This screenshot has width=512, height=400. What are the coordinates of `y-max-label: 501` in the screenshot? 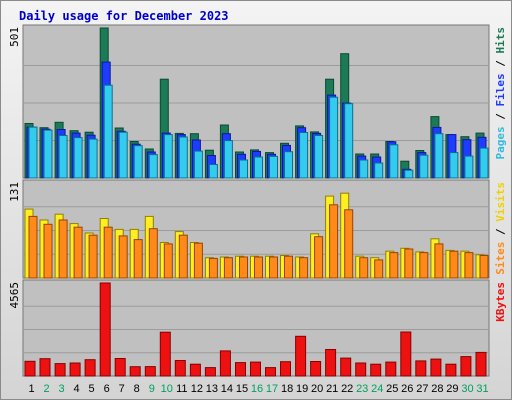 It's located at (14, 37).